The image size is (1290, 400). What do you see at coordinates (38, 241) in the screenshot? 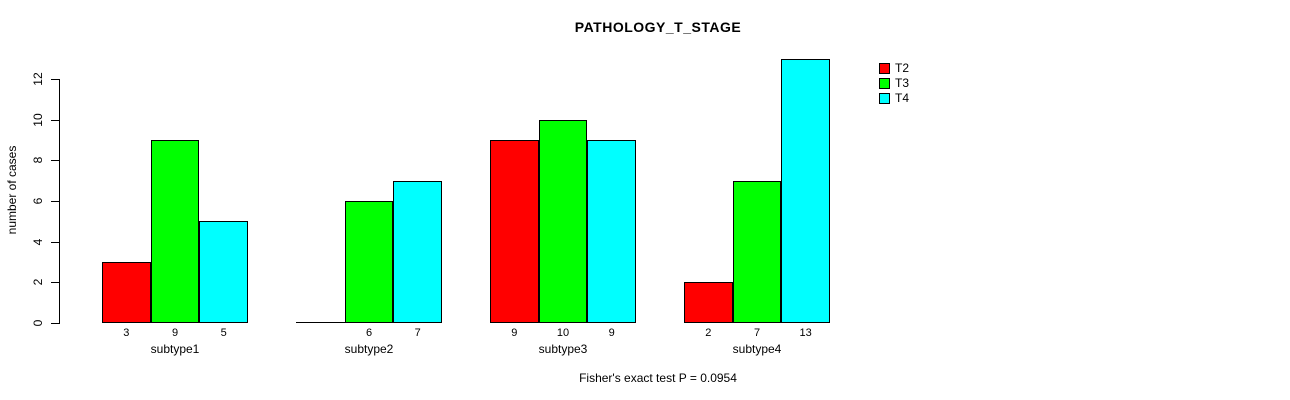
I see `y-axis-tick-label: 4` at bounding box center [38, 241].